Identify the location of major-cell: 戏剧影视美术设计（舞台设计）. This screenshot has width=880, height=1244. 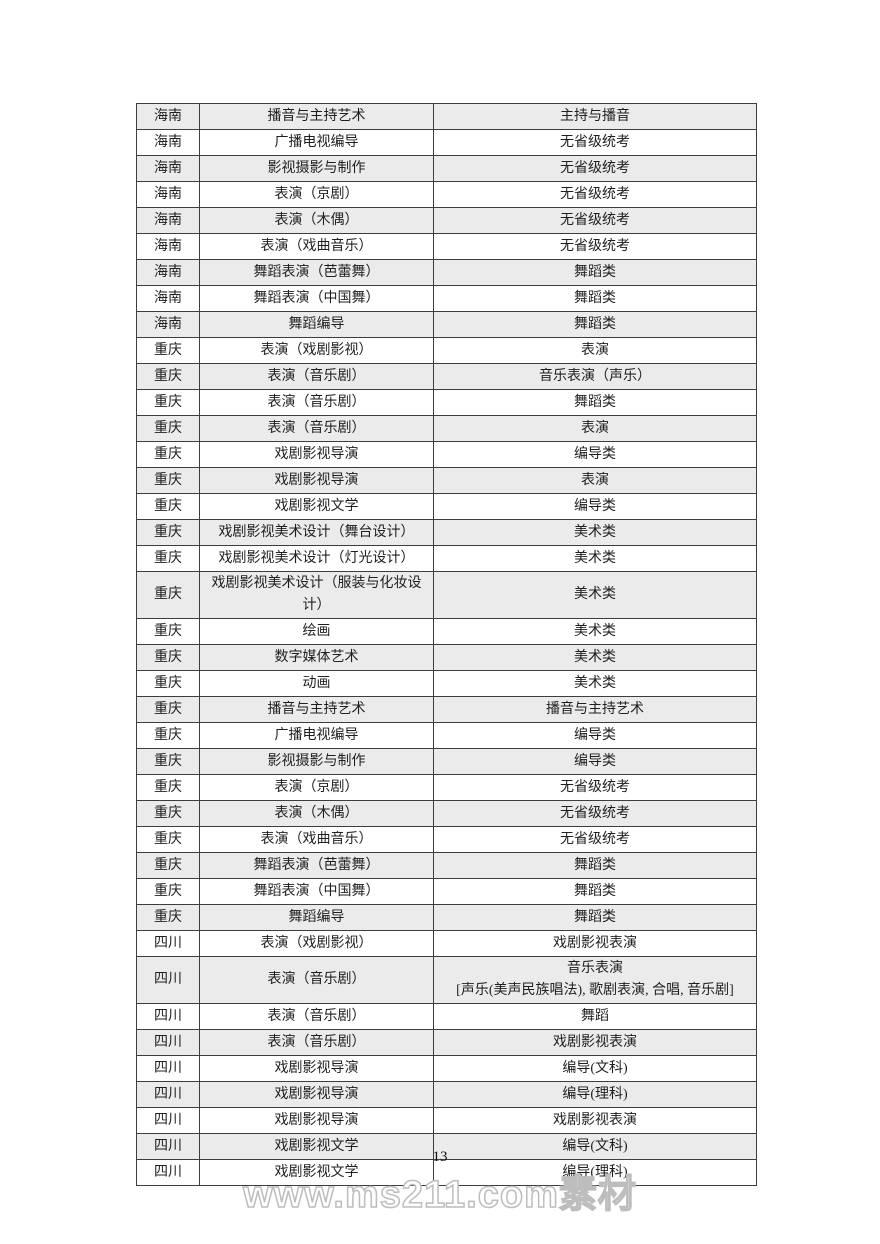
(316, 532).